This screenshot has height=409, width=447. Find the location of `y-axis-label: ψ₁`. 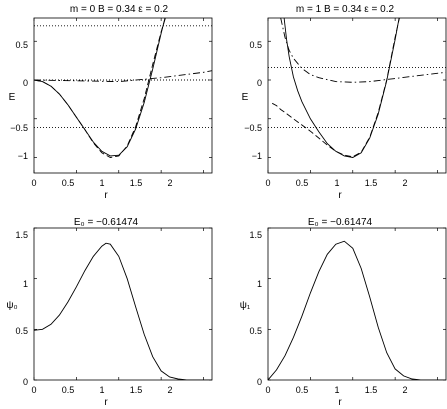

y-axis-label: ψ₁ is located at coordinates (245, 305).